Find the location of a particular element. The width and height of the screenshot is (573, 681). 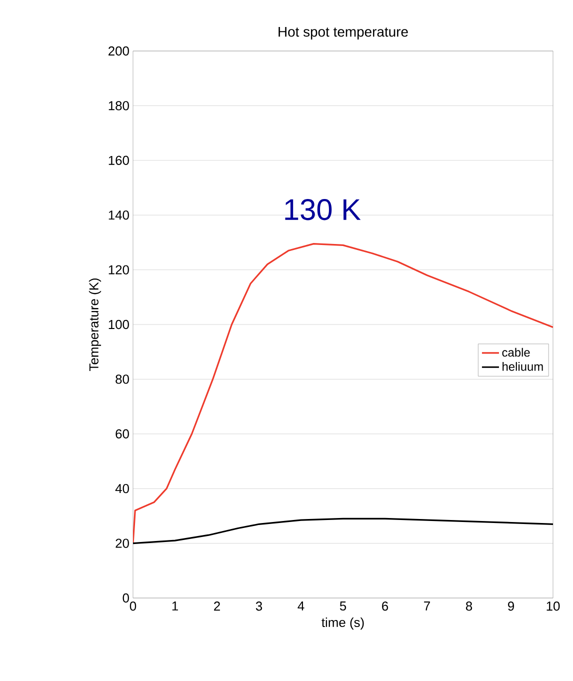

y-tick-label: 200 is located at coordinates (118, 51).